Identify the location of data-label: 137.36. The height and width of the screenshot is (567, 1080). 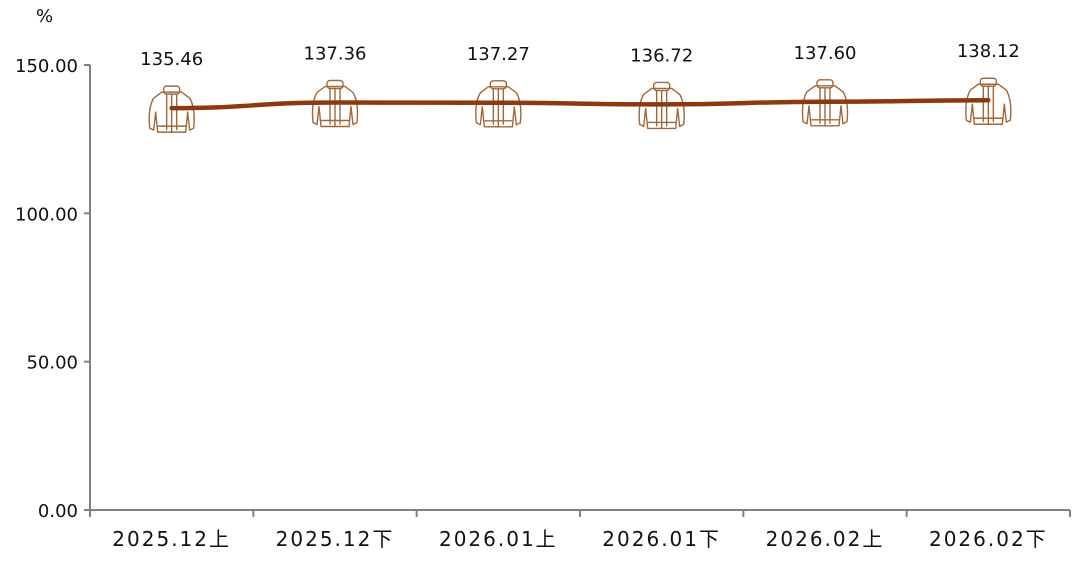
(335, 53).